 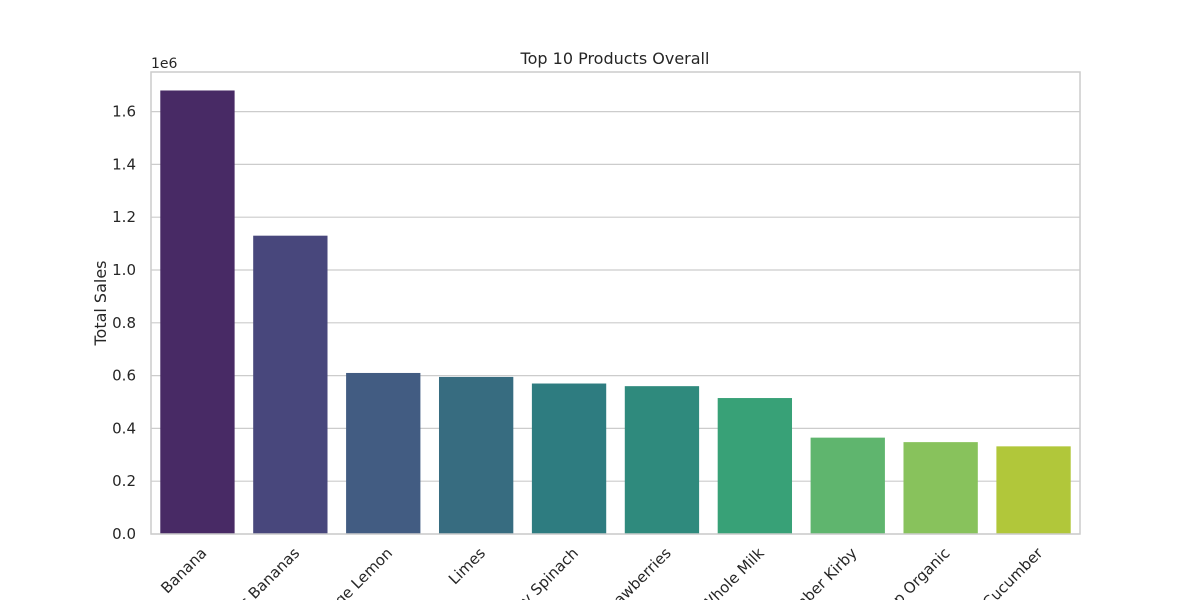 What do you see at coordinates (183, 570) in the screenshot?
I see `x-tick-label: Banana` at bounding box center [183, 570].